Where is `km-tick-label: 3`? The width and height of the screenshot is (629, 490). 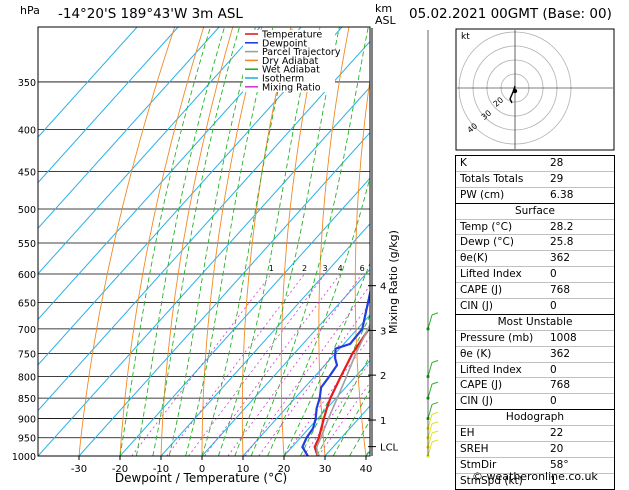
km-tick-label: 3 is located at coordinates (383, 331).